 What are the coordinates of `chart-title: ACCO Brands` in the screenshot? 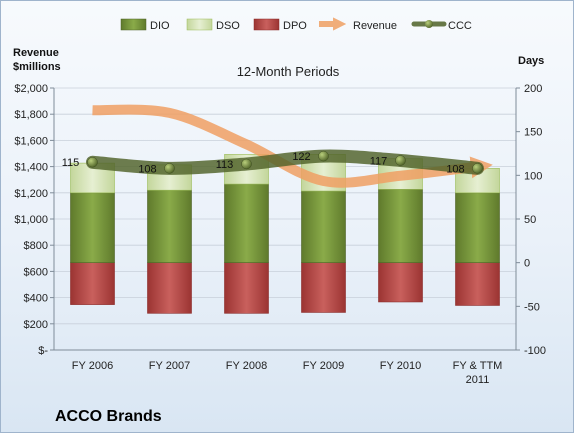 It's located at (108, 416).